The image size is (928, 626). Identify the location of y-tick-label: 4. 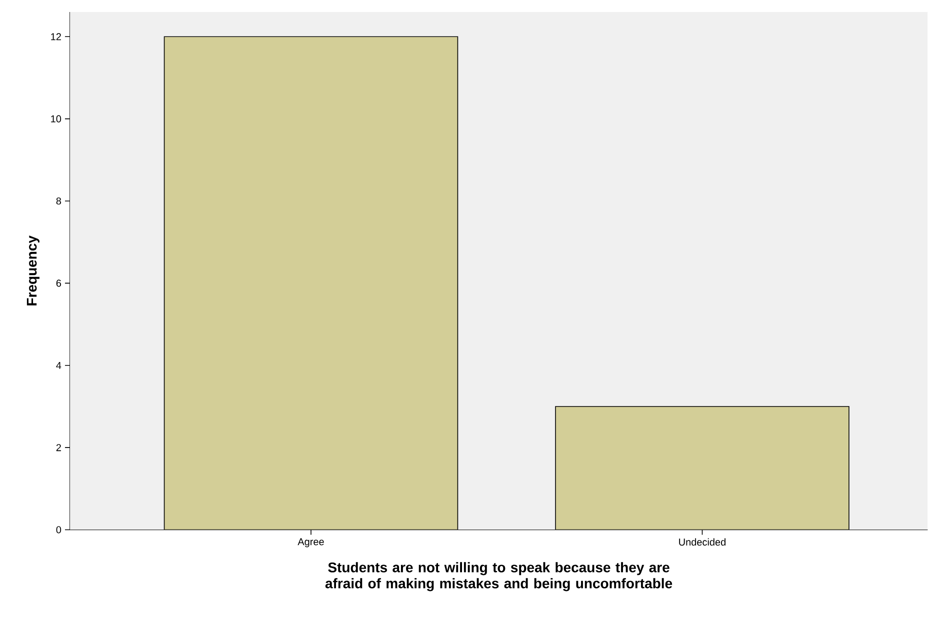
(59, 365).